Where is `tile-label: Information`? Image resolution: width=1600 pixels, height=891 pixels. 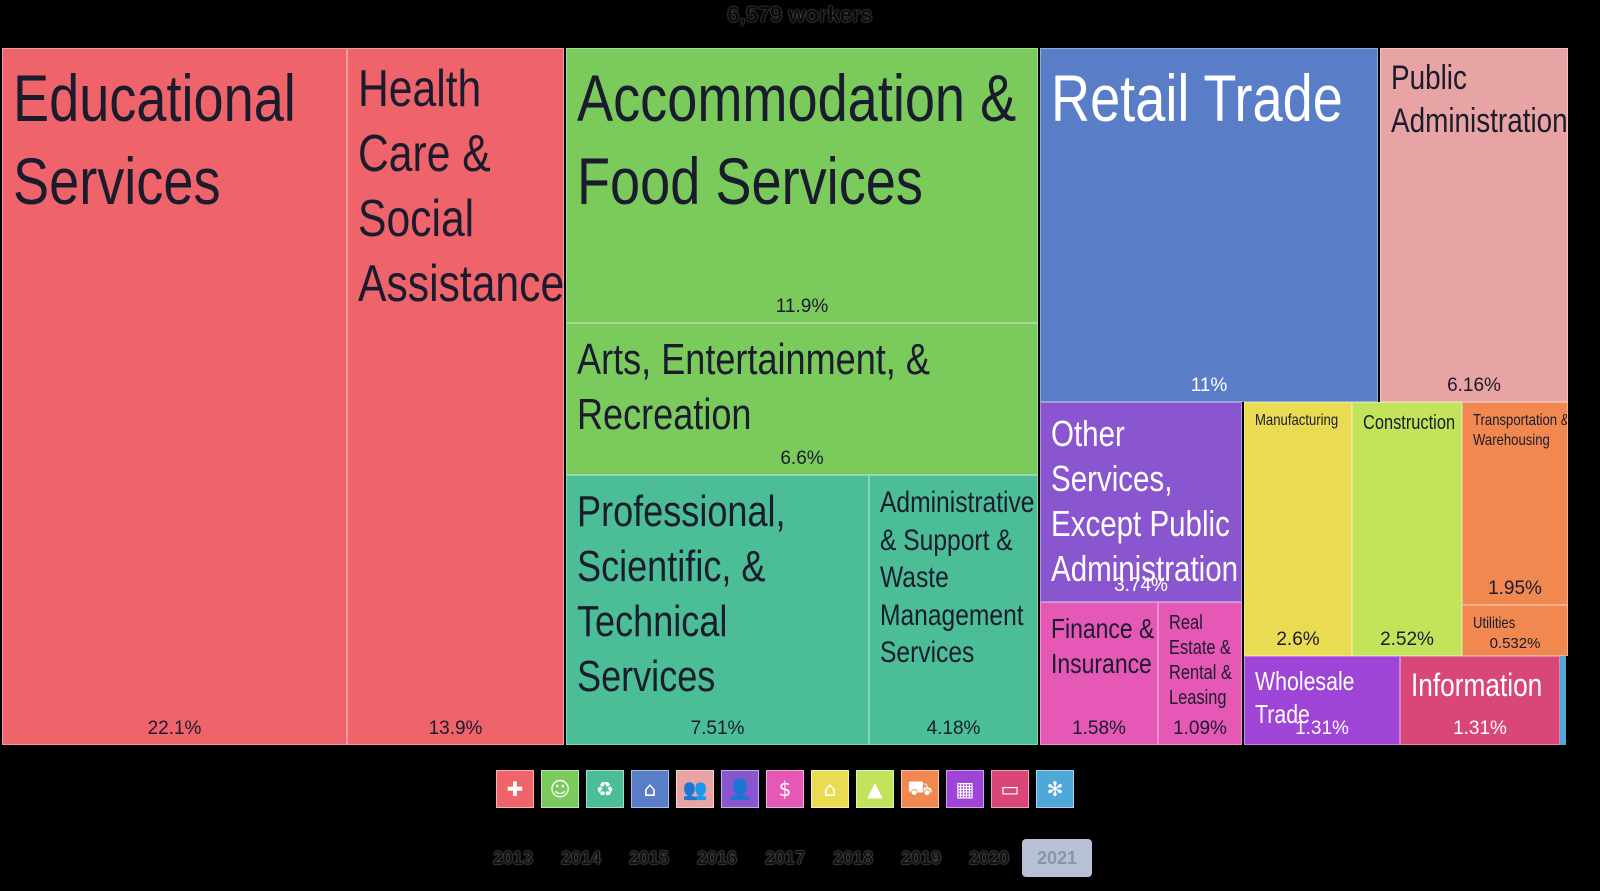
tile-label: Information is located at coordinates (1477, 685).